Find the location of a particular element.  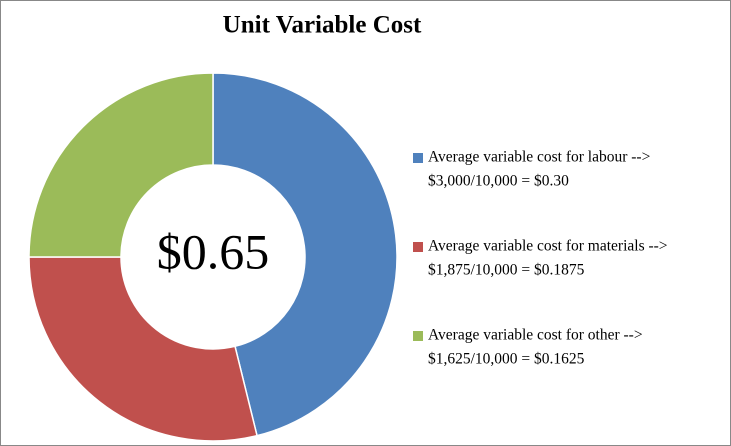

legend-label: Average variable cost for labour --> is located at coordinates (539, 157).